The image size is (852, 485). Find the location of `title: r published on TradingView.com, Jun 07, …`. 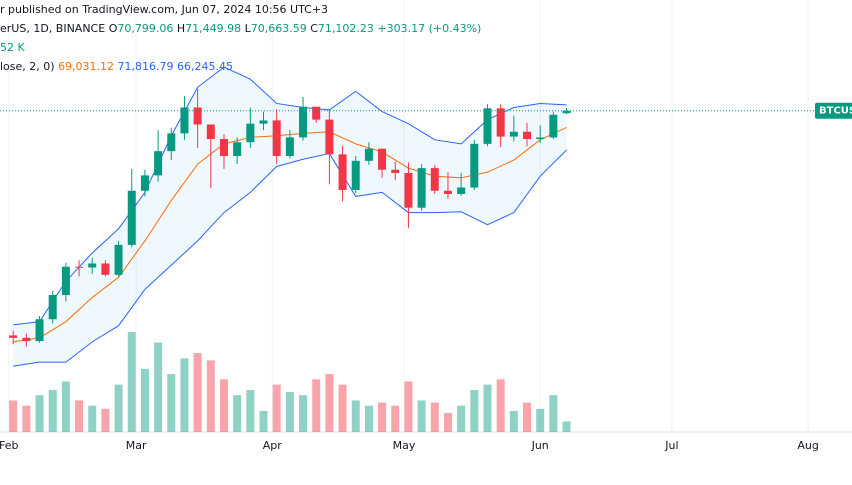

title: r published on TradingView.com, Jun 07, … is located at coordinates (164, 9).